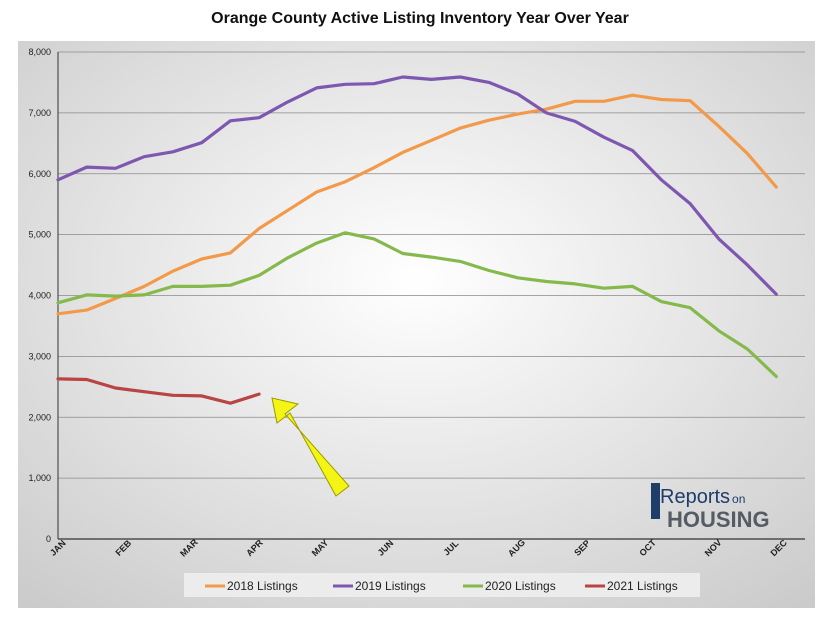 The image size is (835, 624). I want to click on y-tick-label: 4,000, so click(39, 296).